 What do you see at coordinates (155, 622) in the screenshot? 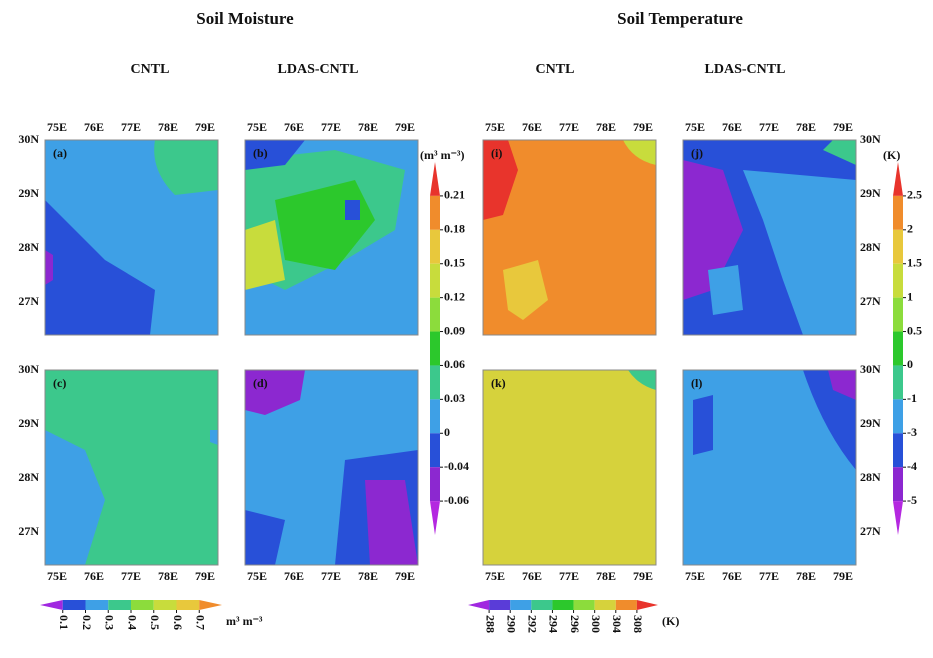
I see `colorbar-label: 0.5` at bounding box center [155, 622].